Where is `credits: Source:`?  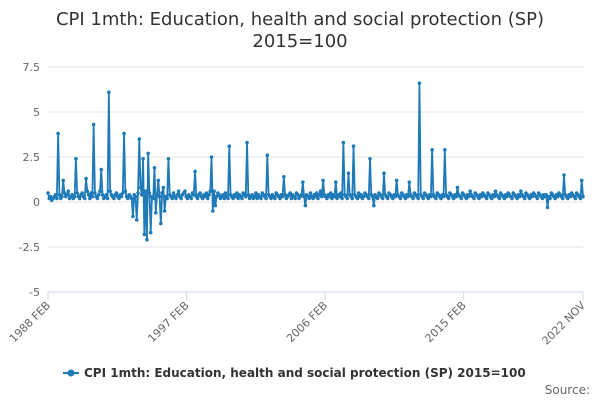
credits: Source: is located at coordinates (567, 390).